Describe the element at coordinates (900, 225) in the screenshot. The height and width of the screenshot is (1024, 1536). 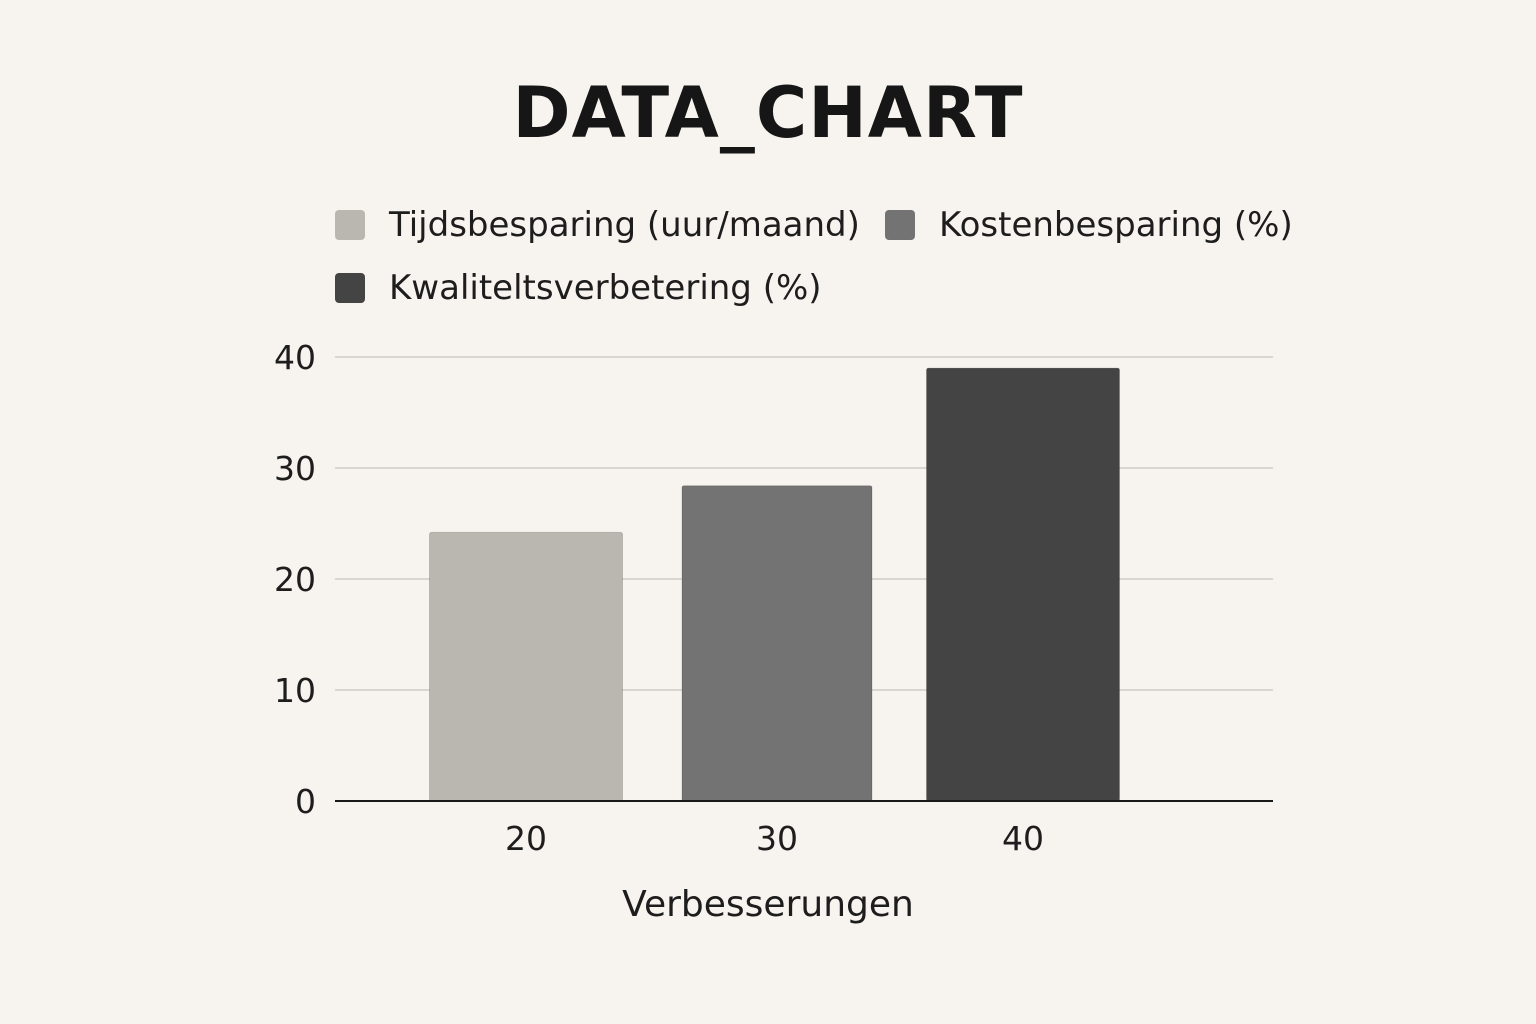
I see `legend-swatch-kostenbesparing` at that location.